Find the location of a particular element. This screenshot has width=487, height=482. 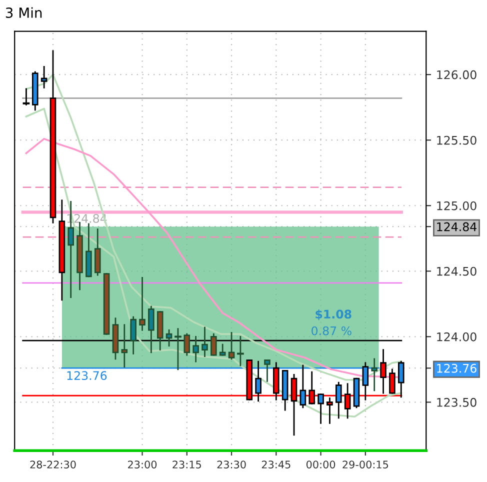

x-tick-label: 00:00 is located at coordinates (321, 464).